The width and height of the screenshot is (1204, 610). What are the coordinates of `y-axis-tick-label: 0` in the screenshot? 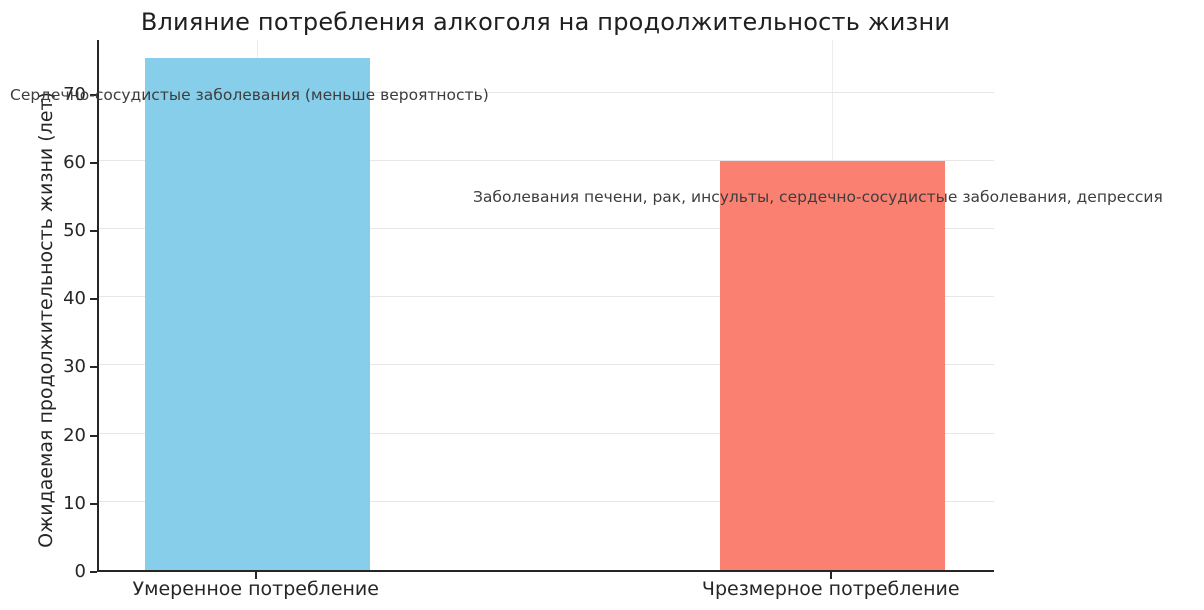 It's located at (80, 571).